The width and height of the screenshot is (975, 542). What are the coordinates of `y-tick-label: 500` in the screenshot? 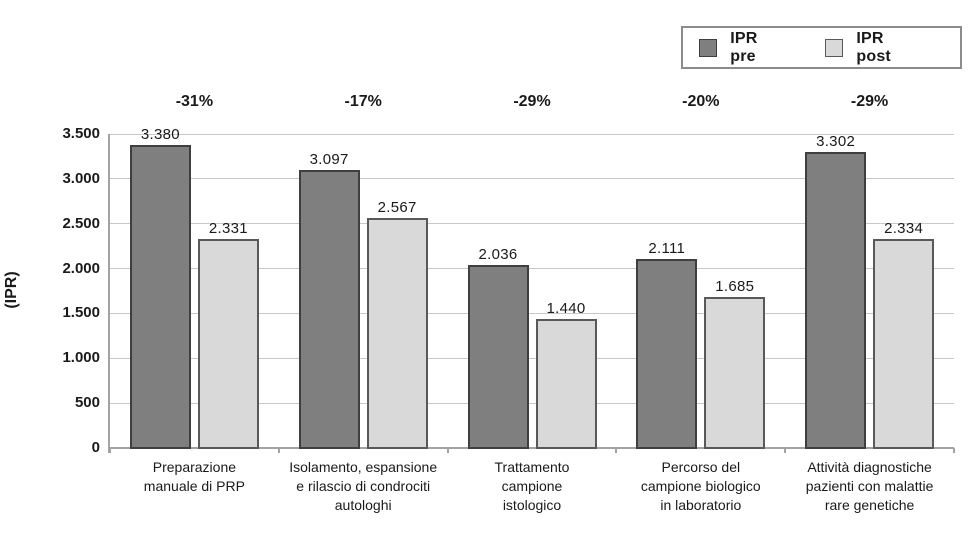 It's located at (87, 403).